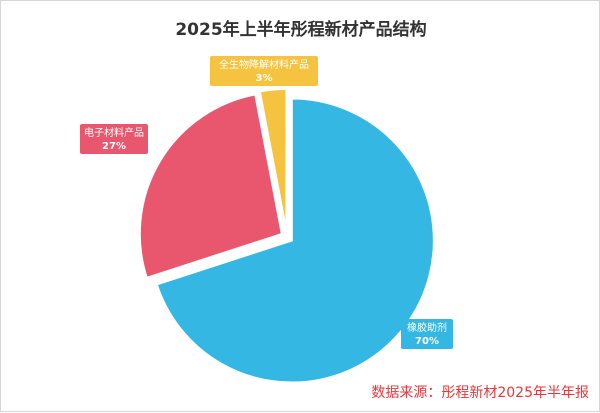  Describe the element at coordinates (427, 327) in the screenshot. I see `slice-label-name: 橡胶助剂` at that location.